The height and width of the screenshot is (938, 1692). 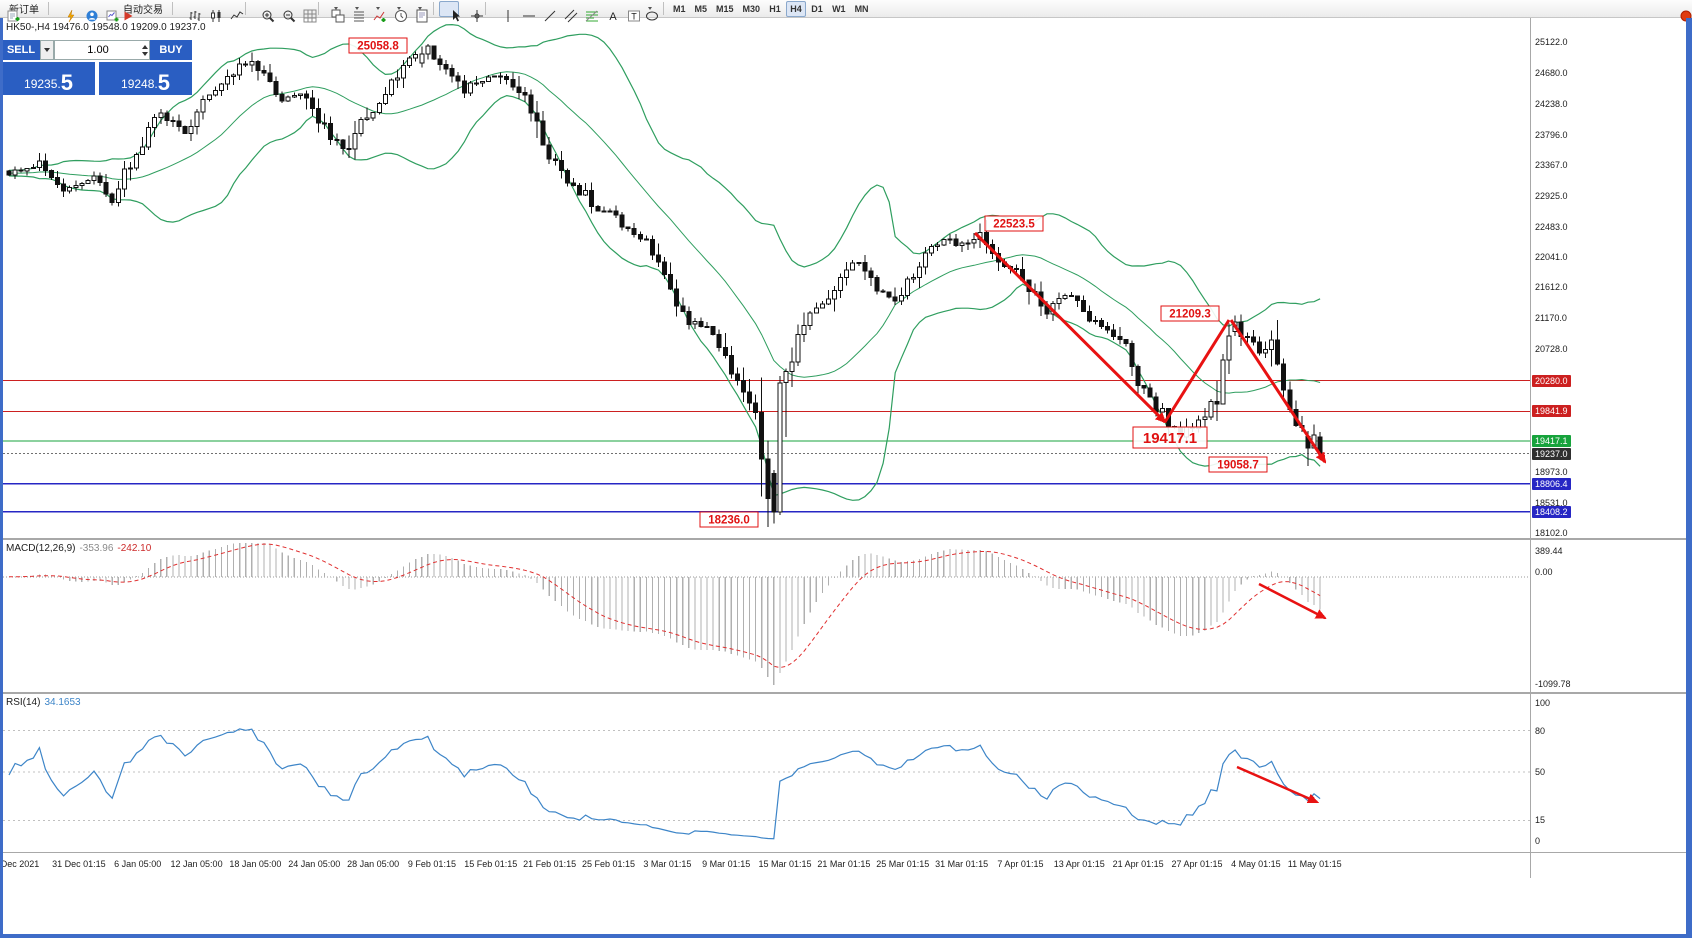 I want to click on price-annotation: 21209.3, so click(x=1190, y=313).